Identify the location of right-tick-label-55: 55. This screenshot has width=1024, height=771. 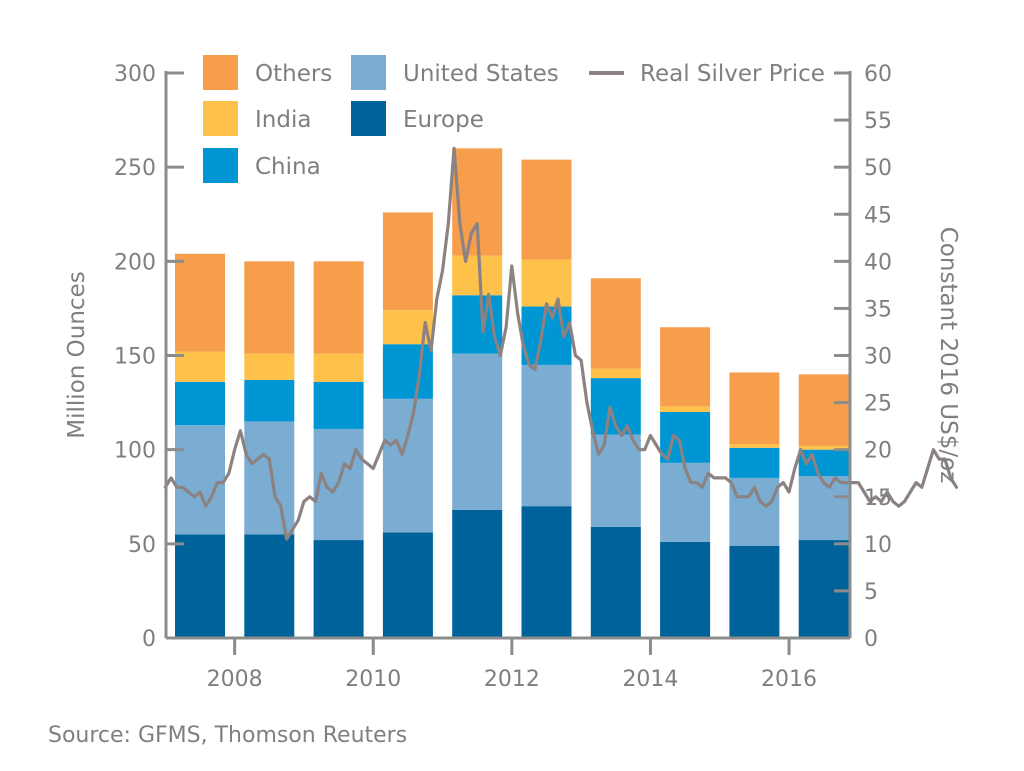
(878, 121).